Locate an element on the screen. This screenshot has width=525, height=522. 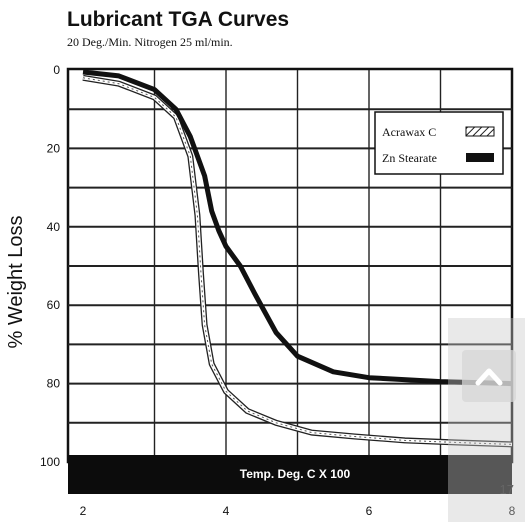
legend-label-acrawax: Acrawax C is located at coordinates (409, 132).